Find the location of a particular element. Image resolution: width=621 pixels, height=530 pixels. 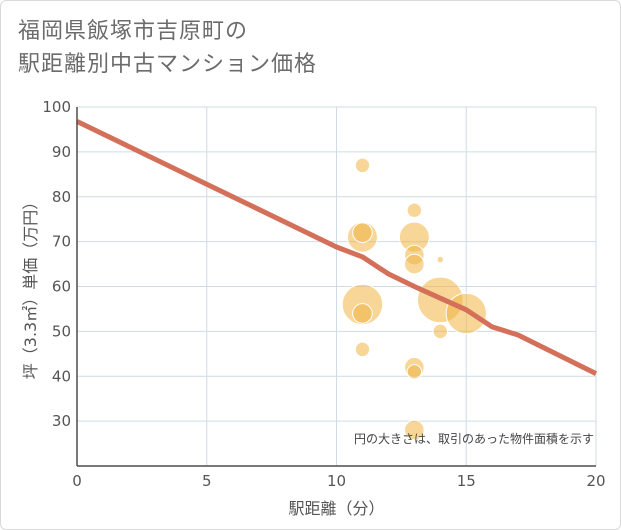

title-line-2: 駅距離別中古マンション価格 is located at coordinates (168, 64).